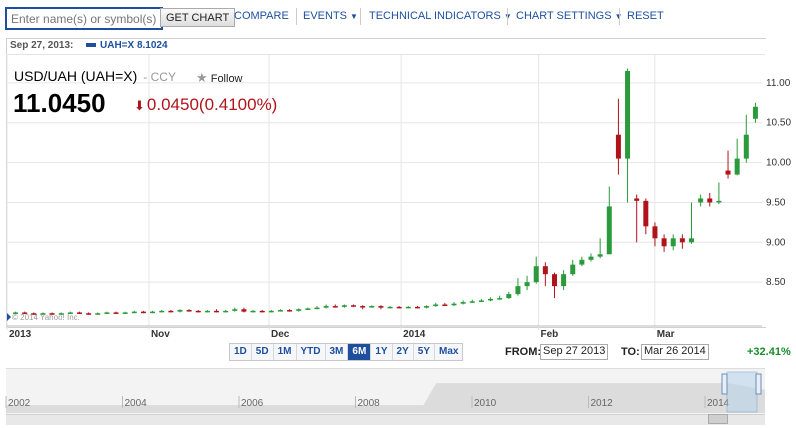 Image resolution: width=796 pixels, height=428 pixels. Describe the element at coordinates (172, 104) in the screenshot. I see `price-change-value: 0.0450` at that location.